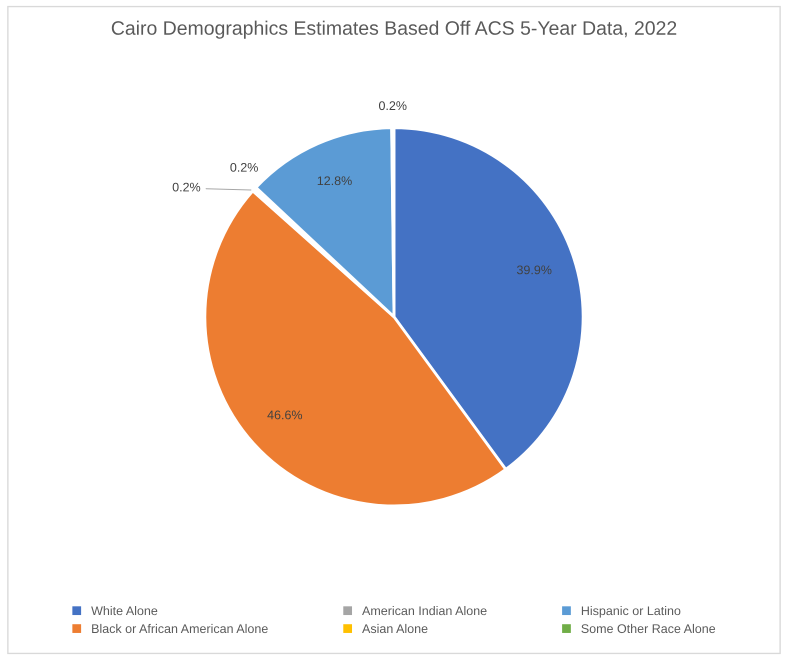 This screenshot has width=788, height=660. What do you see at coordinates (394, 29) in the screenshot?
I see `chart-title: Cairo Demographics Estimates Based Off ACS 5-Year Data, 2022` at bounding box center [394, 29].